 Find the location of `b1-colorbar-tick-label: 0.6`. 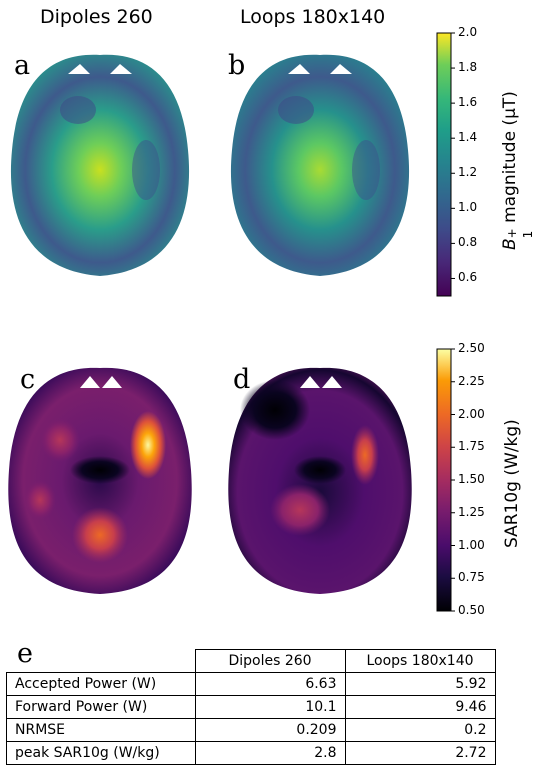

b1-colorbar-tick-label: 0.6 is located at coordinates (468, 277).